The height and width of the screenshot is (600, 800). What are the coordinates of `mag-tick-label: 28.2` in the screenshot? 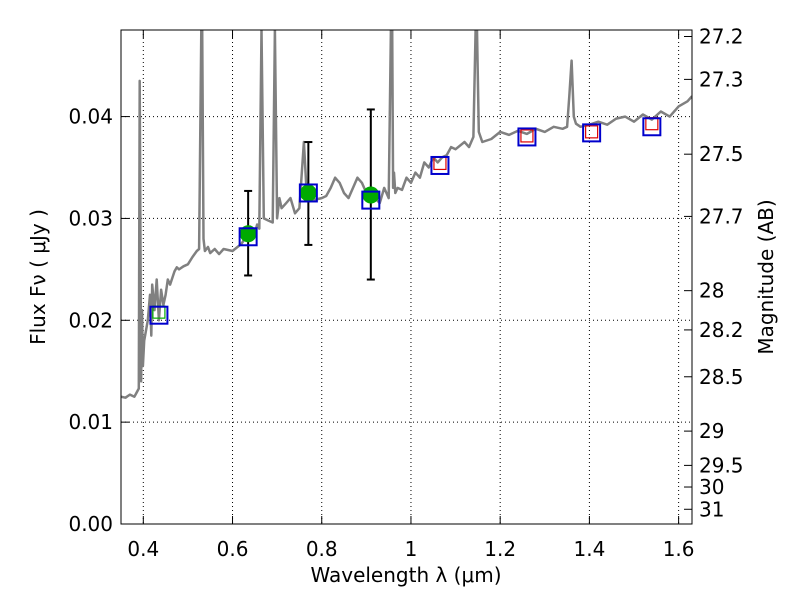 It's located at (721, 330).